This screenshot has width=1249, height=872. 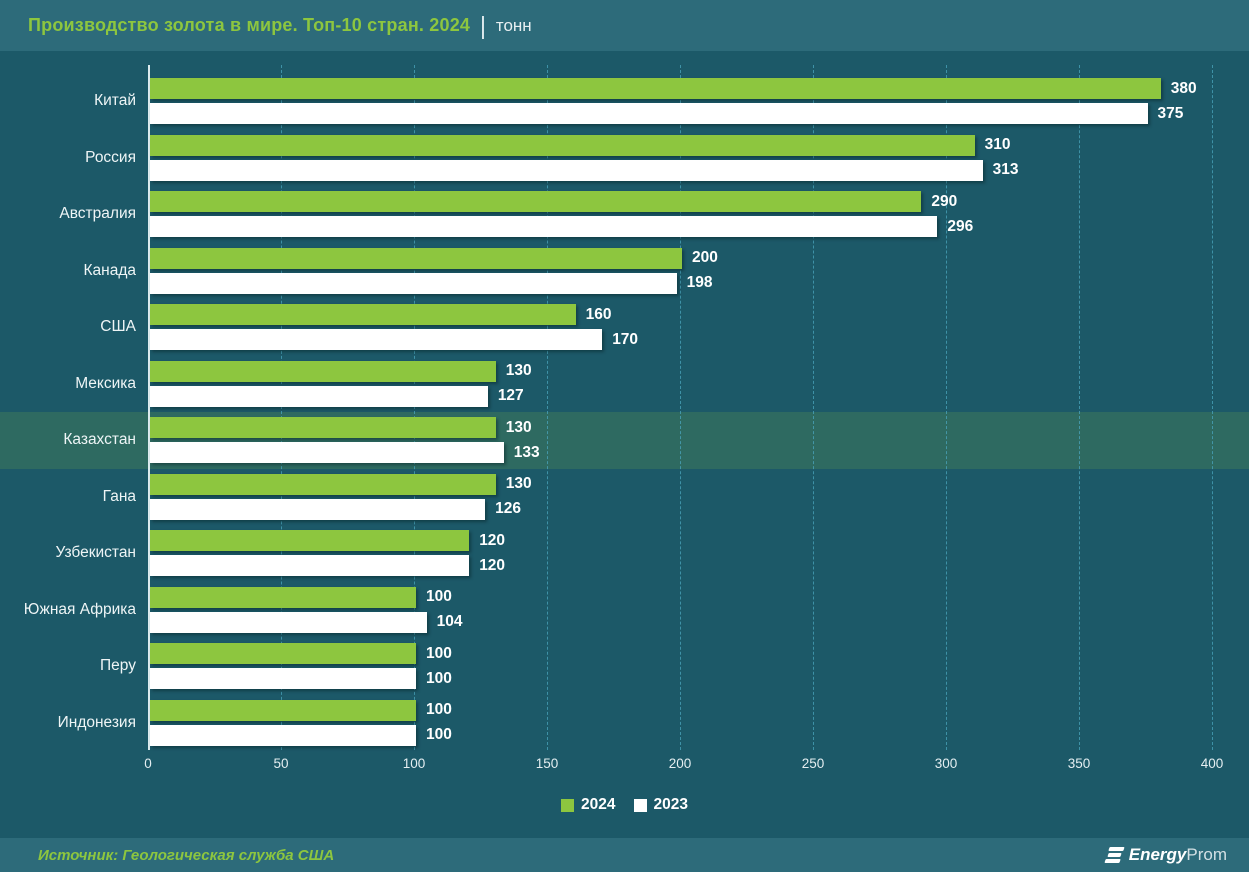 I want to click on x-tick-250: 250, so click(x=813, y=763).